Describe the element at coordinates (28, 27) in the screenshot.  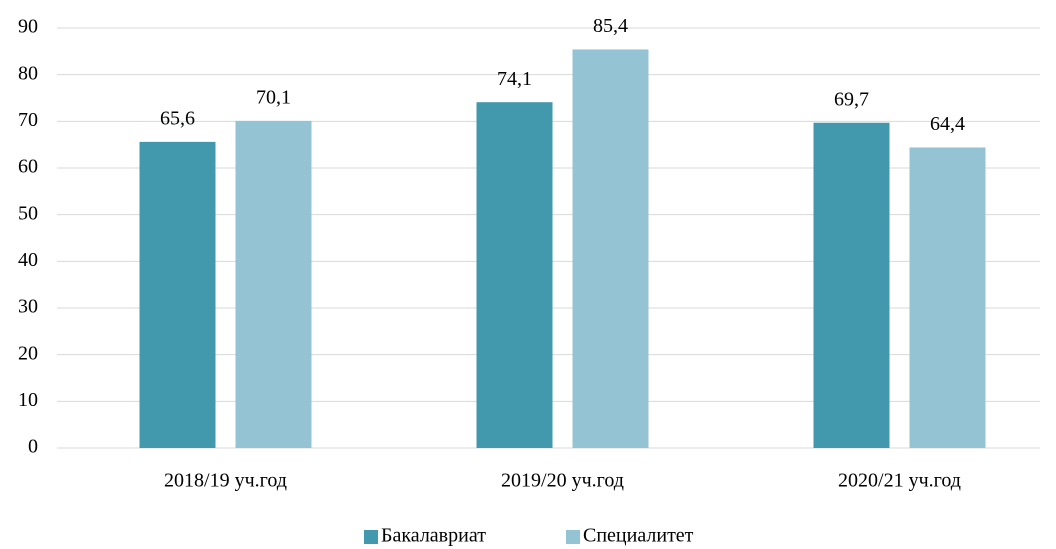
I see `y-tick-label: 90` at that location.